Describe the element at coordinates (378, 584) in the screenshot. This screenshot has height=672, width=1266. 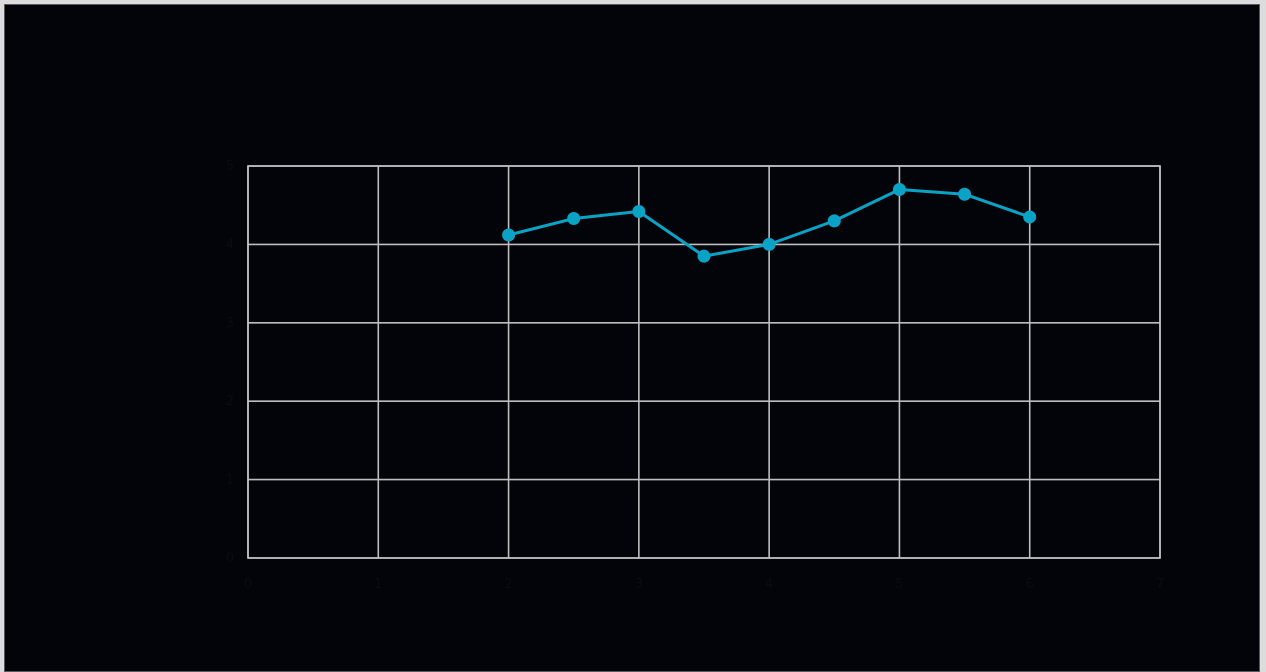
I see `x-tick-label: 1` at that location.